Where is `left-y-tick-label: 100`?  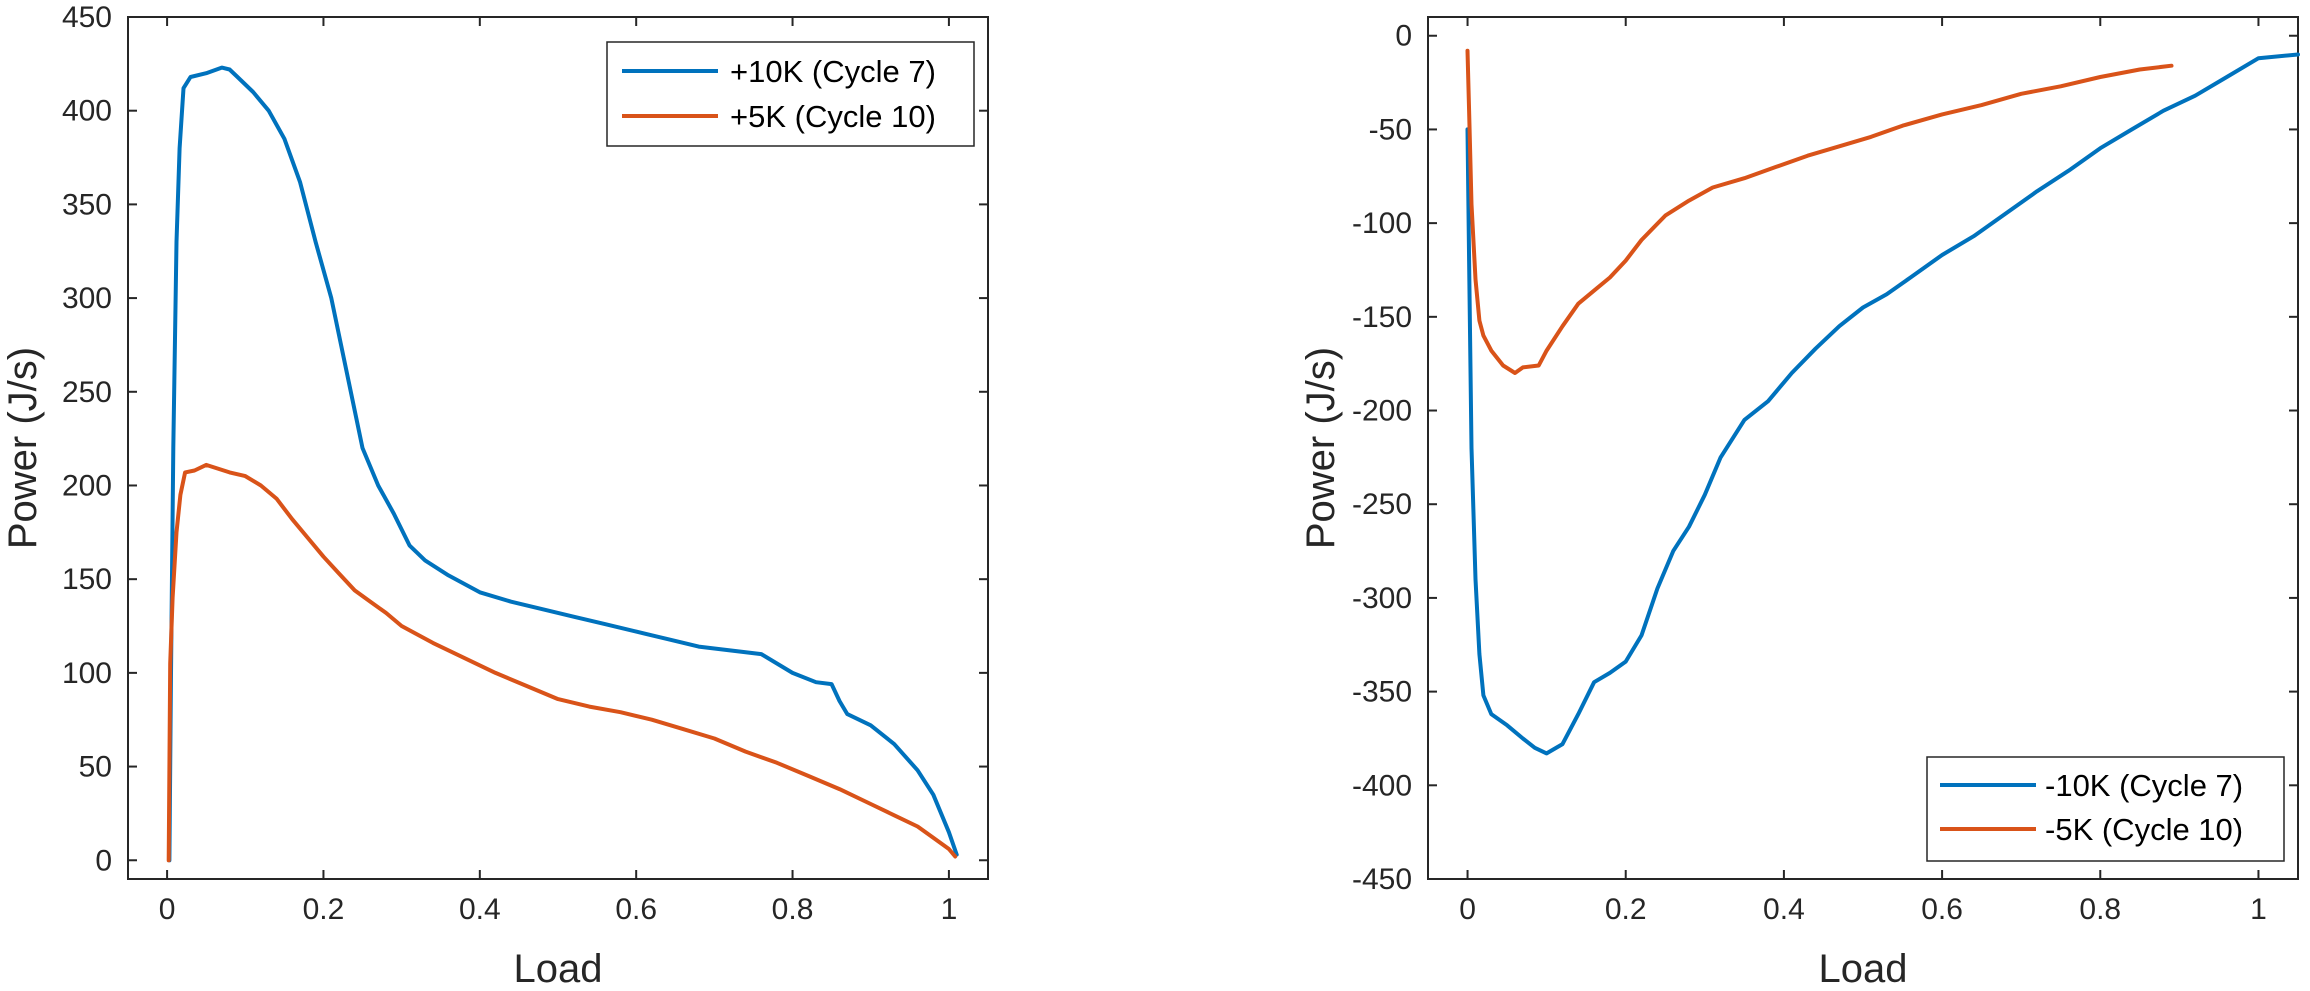 left-y-tick-label: 100 is located at coordinates (87, 673).